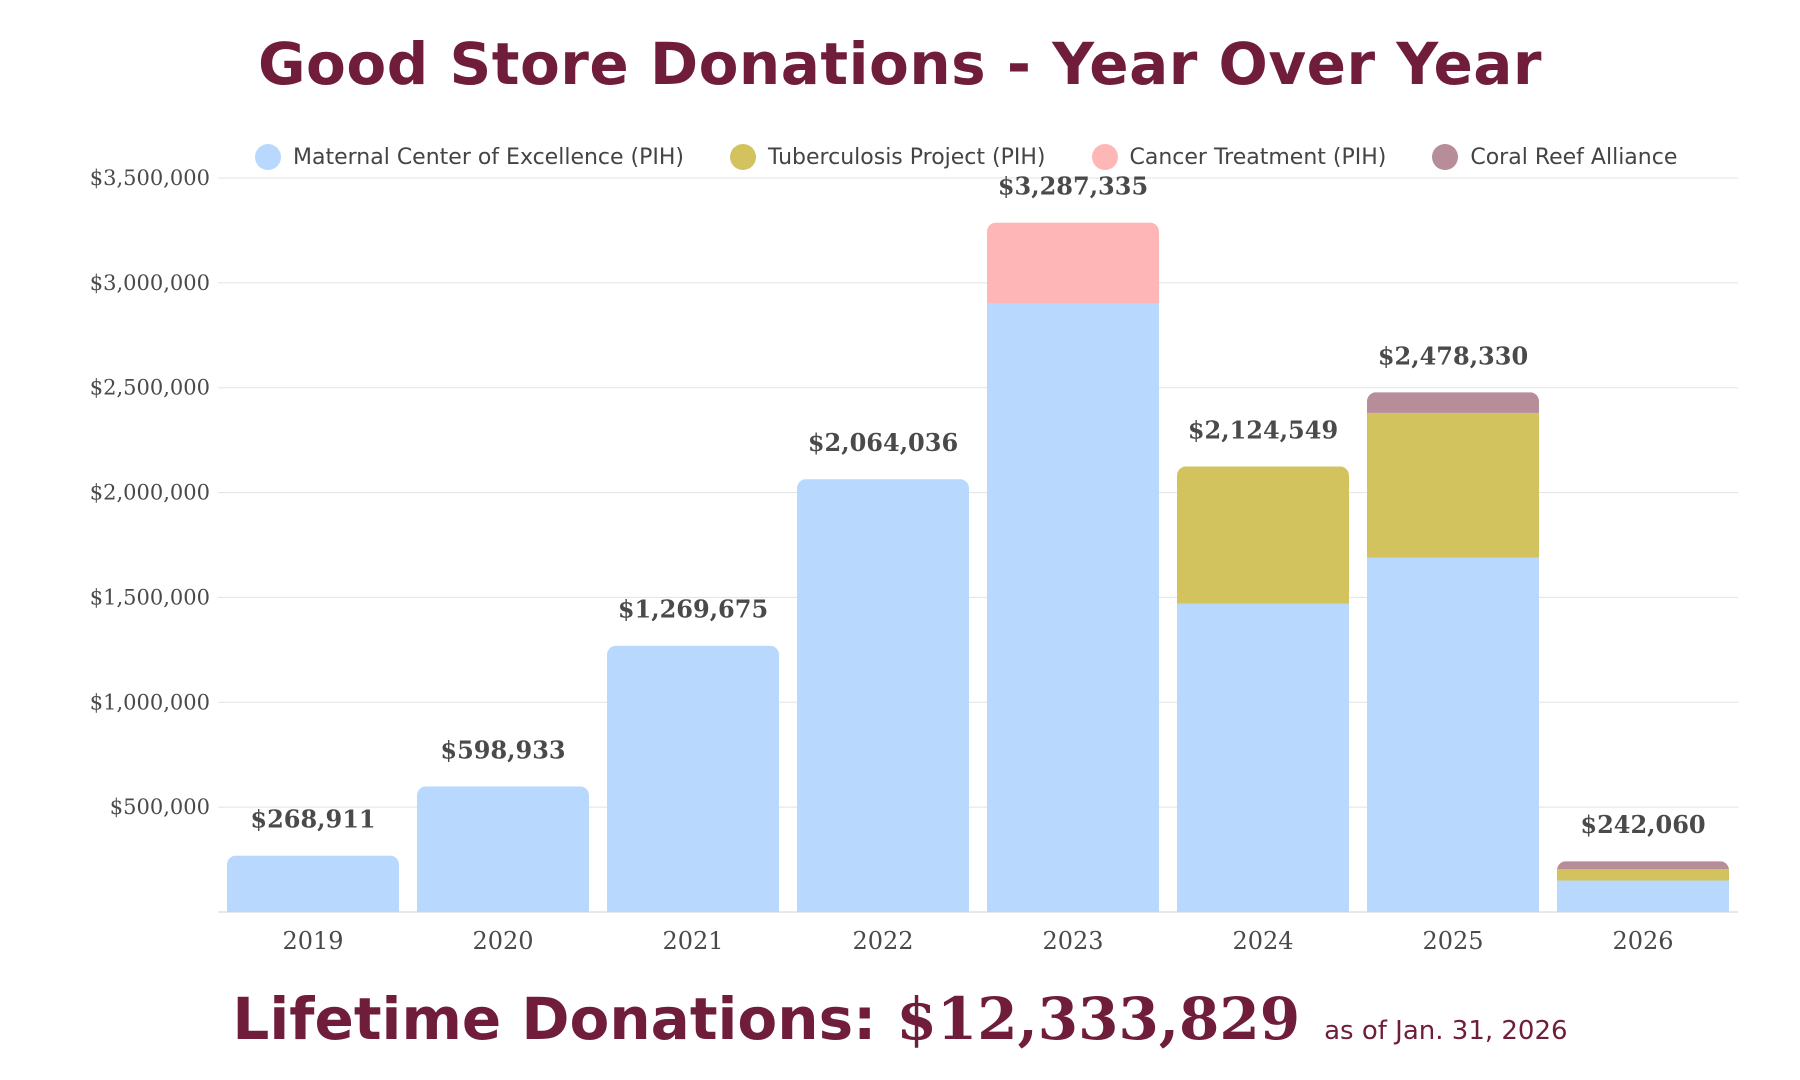  I want to click on x-tick-label: 2021, so click(692, 941).